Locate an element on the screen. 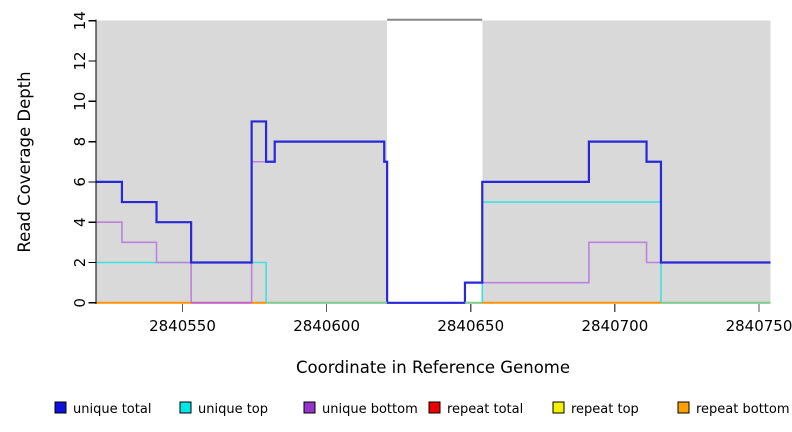  legend-swatch-repeat-bottom is located at coordinates (683, 407).